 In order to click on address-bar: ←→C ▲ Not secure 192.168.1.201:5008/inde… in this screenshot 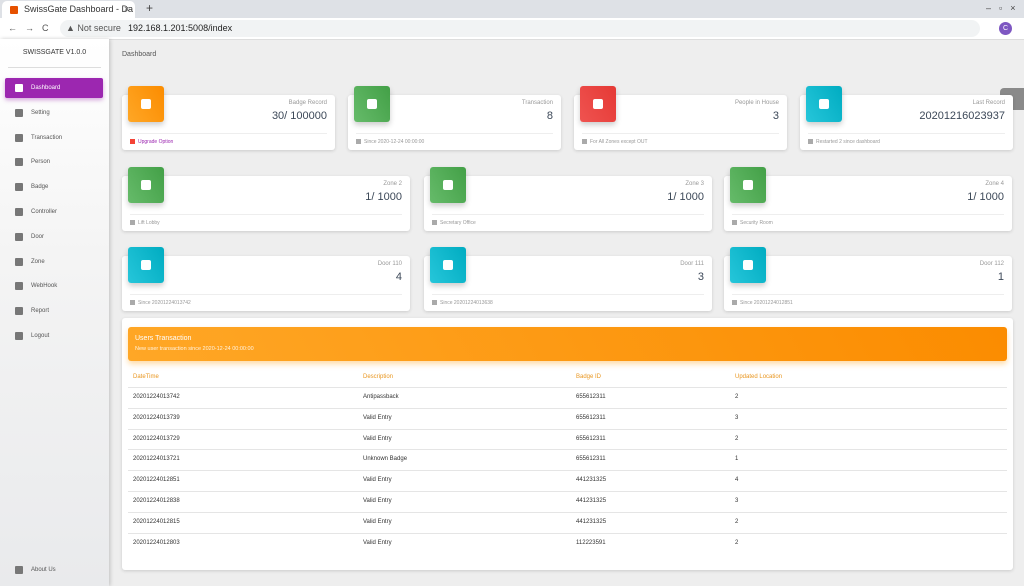, I will do `click(512, 29)`.